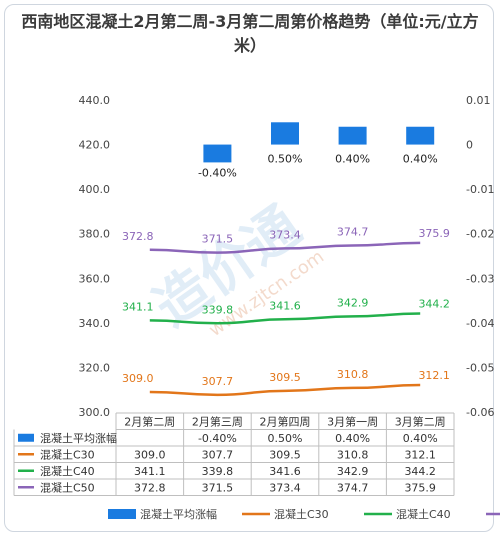 This screenshot has height=536, width=500. I want to click on legend-label: 混凝土平均涨幅, so click(178, 514).